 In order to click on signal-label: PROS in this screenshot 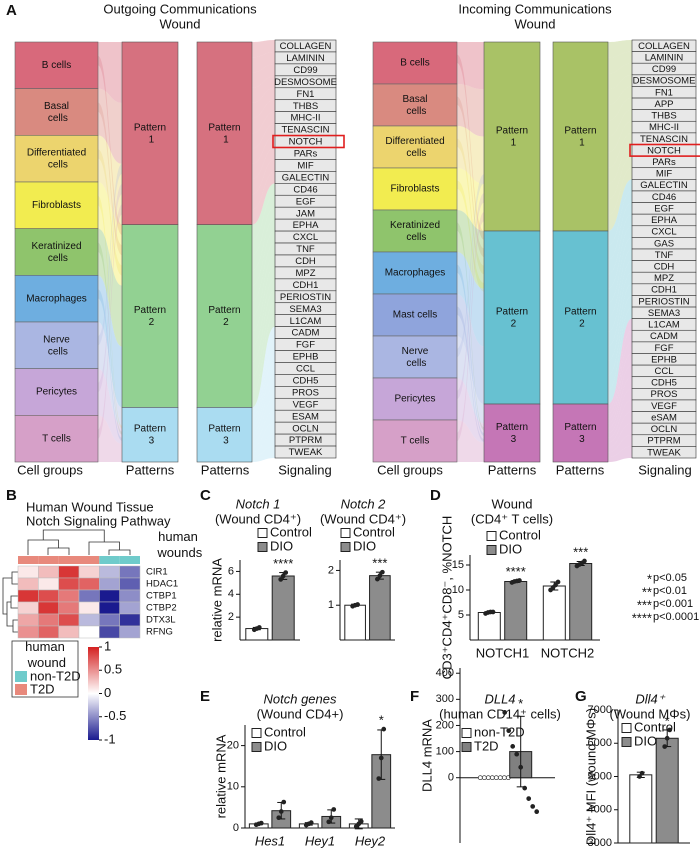, I will do `click(305, 392)`.